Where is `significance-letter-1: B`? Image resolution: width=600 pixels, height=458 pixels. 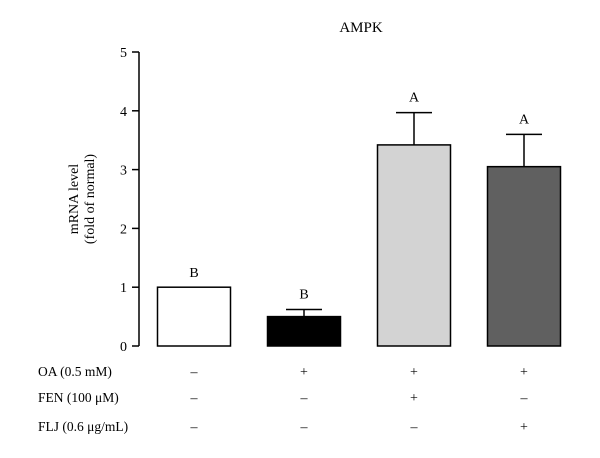 significance-letter-1: B is located at coordinates (193, 273).